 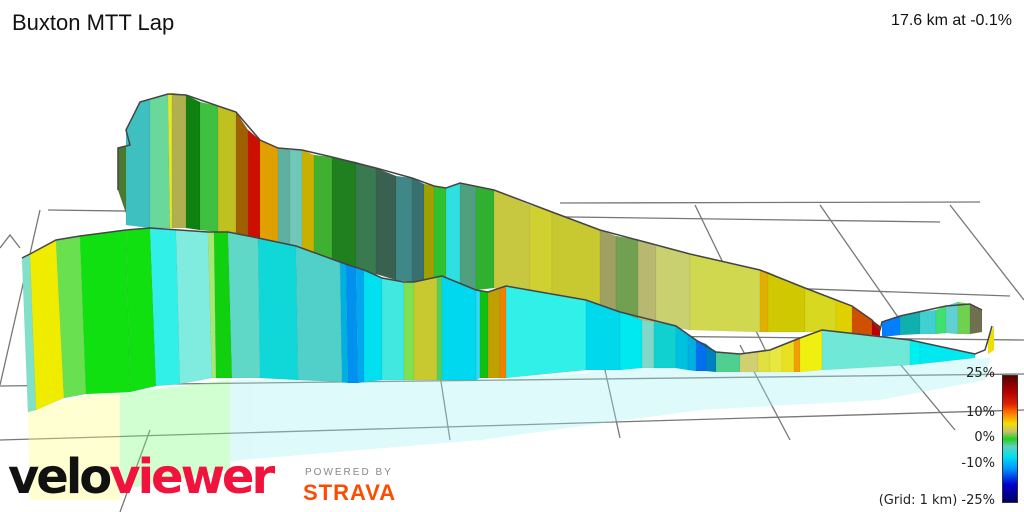 What do you see at coordinates (936, 500) in the screenshot?
I see `legend-label-minus25-grid: (Grid: 1 km) -25%` at bounding box center [936, 500].